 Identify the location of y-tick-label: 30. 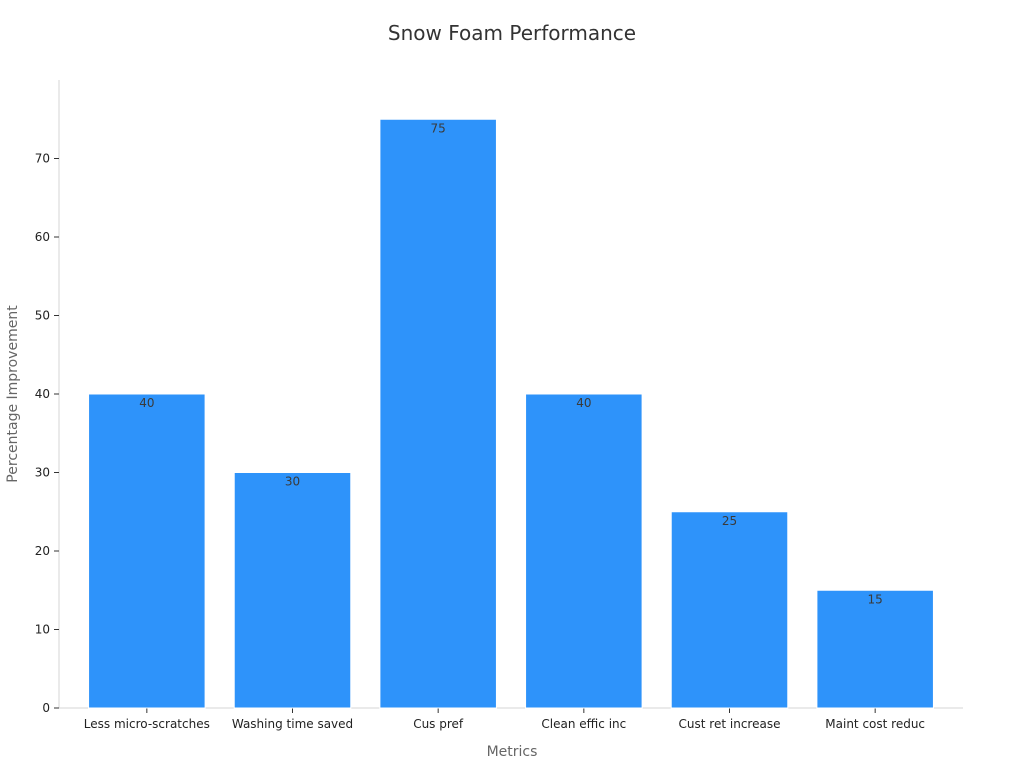
(42, 473).